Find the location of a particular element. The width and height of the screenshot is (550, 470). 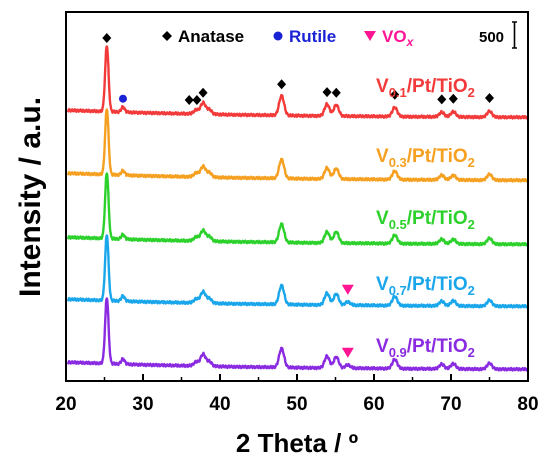

x-ticks-layer: 20 30 40 50 60 70 80 is located at coordinates (297, 394).